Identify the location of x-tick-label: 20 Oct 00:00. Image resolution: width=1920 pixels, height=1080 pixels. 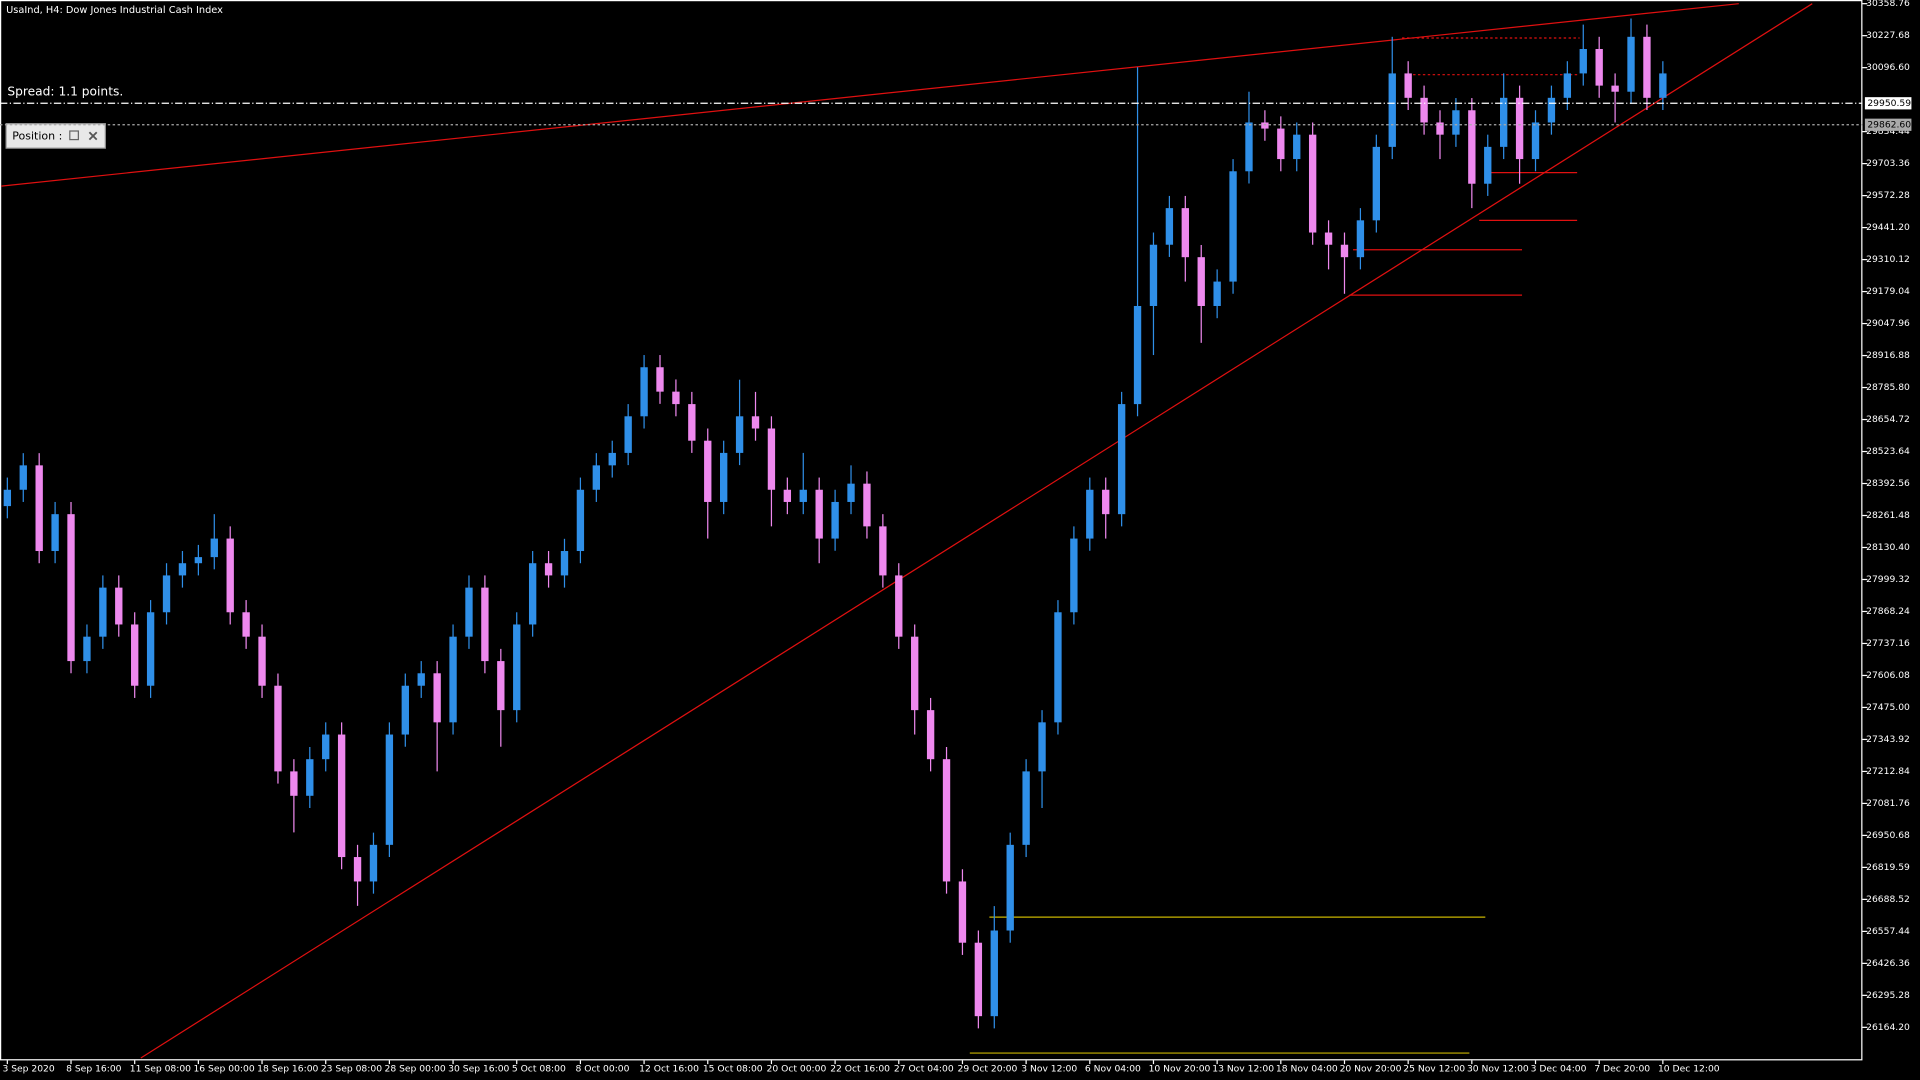
(797, 1068).